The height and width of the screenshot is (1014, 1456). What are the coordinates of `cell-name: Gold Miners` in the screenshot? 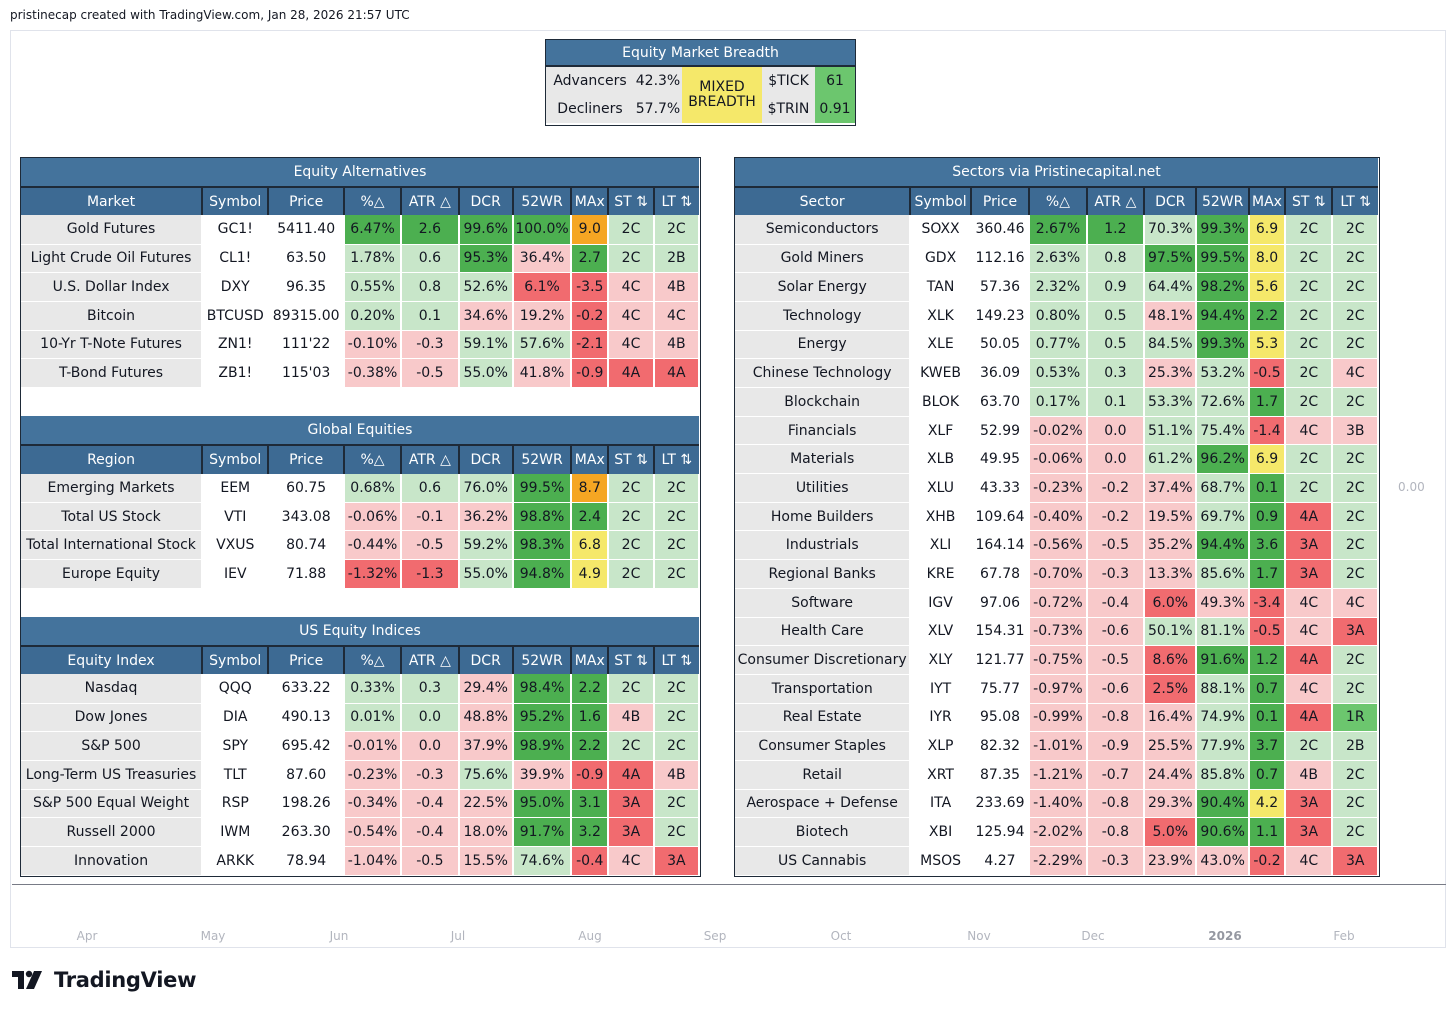 It's located at (823, 259).